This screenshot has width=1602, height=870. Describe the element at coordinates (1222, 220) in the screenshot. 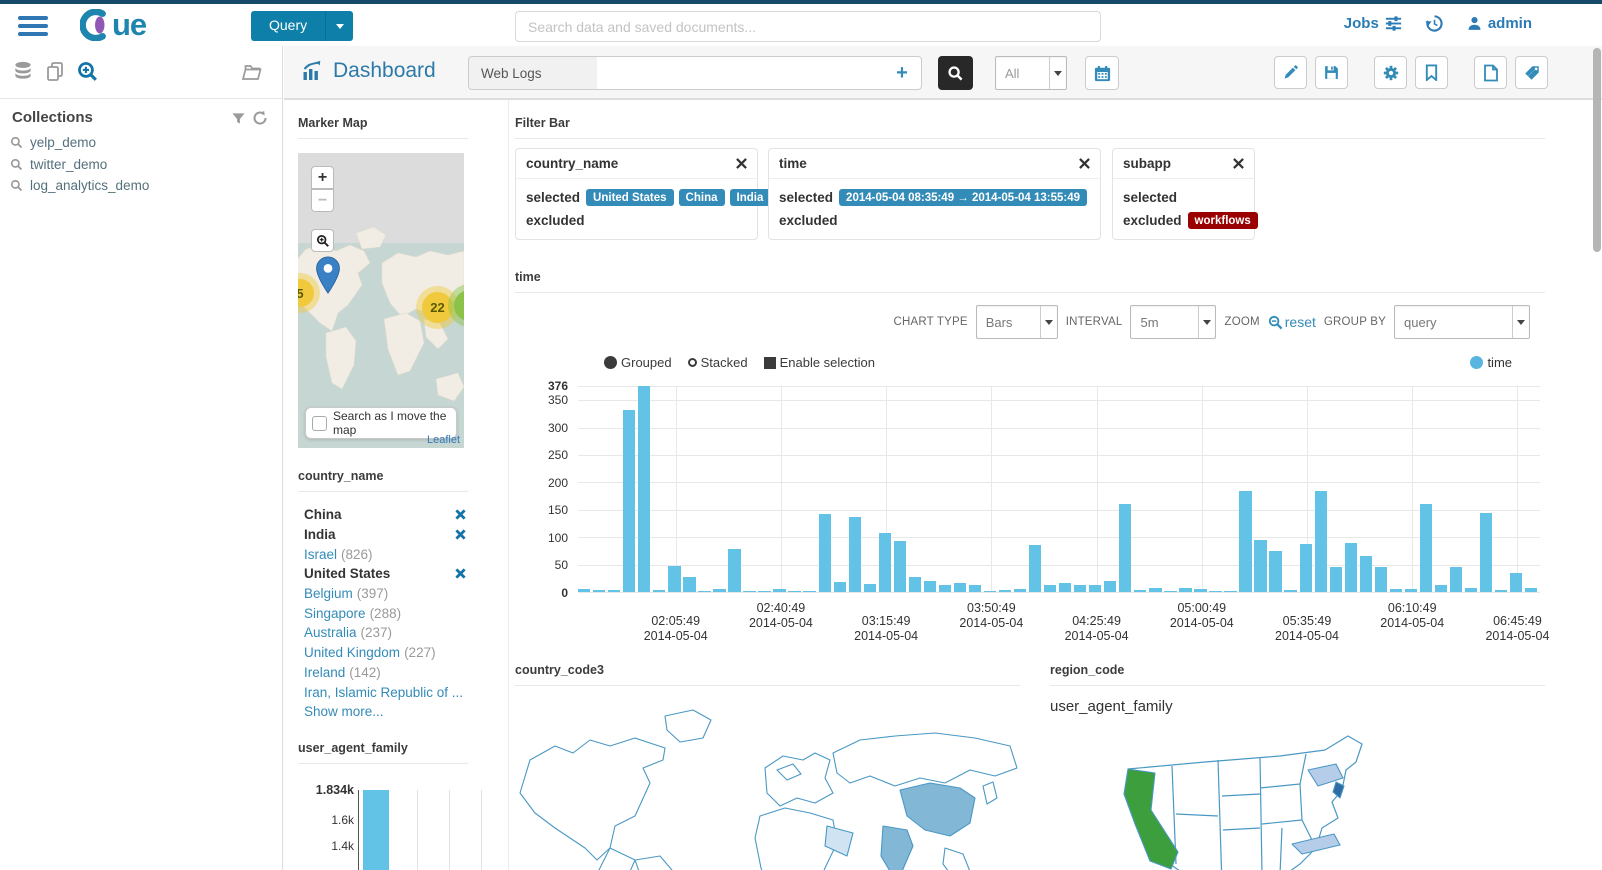

I see `filter-value-pill: workflows` at that location.